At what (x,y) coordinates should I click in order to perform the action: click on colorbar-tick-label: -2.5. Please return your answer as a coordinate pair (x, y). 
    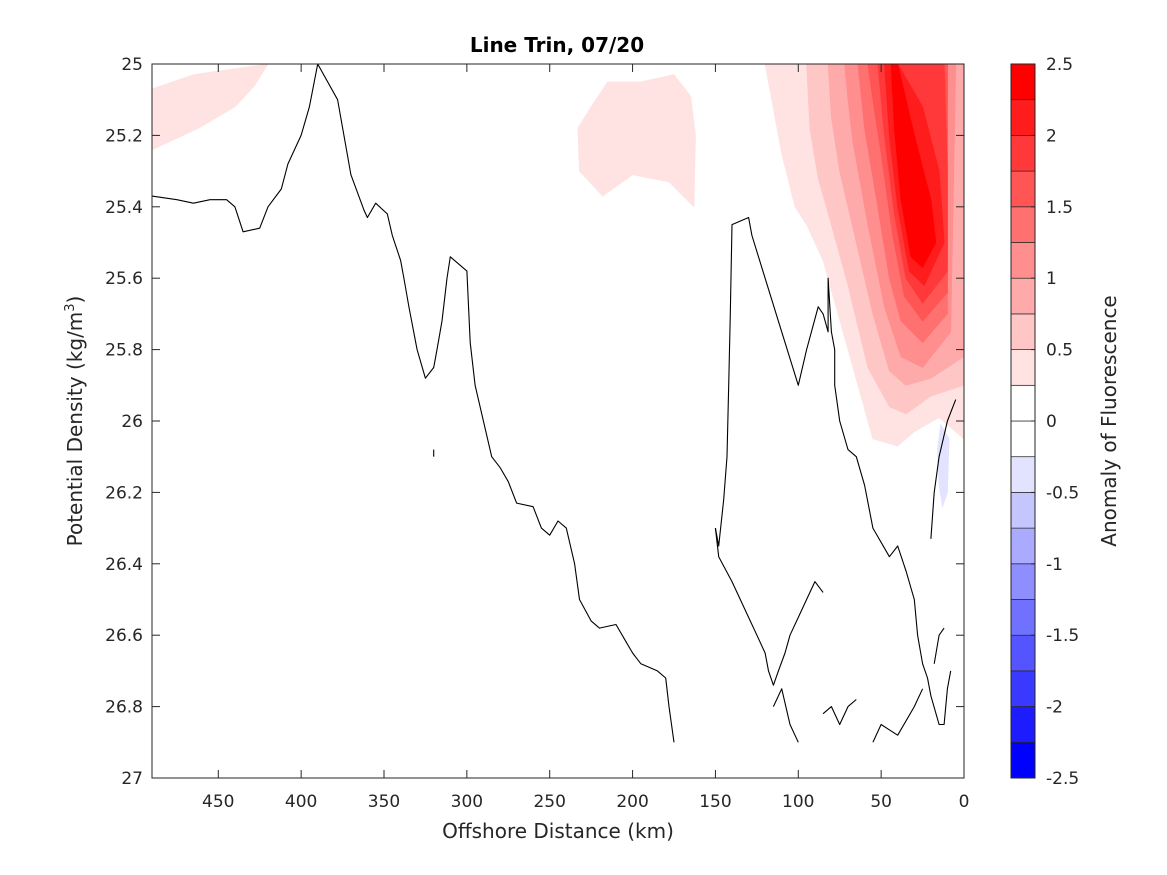
    Looking at the image, I should click on (1062, 779).